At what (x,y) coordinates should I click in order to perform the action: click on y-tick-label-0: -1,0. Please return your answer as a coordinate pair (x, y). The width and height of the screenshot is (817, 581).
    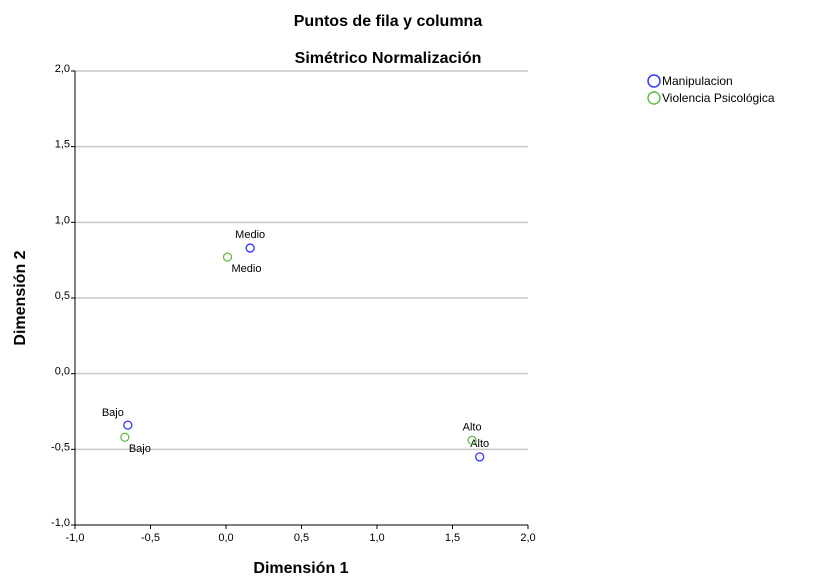
    Looking at the image, I should click on (60, 523).